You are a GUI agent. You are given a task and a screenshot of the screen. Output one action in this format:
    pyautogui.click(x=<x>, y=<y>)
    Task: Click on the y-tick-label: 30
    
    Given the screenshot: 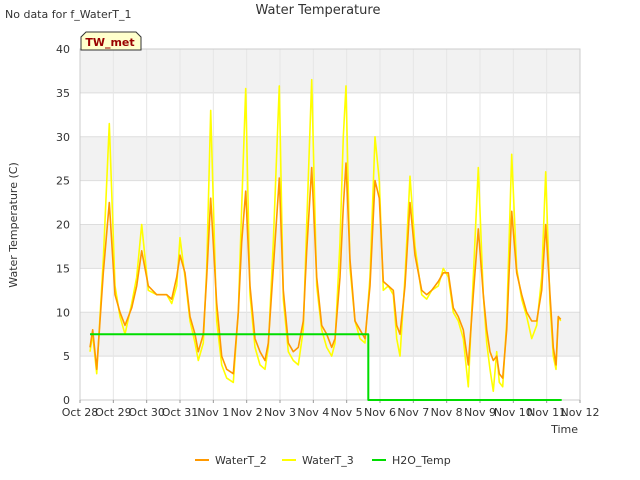 What is the action you would take?
    pyautogui.click(x=63, y=137)
    